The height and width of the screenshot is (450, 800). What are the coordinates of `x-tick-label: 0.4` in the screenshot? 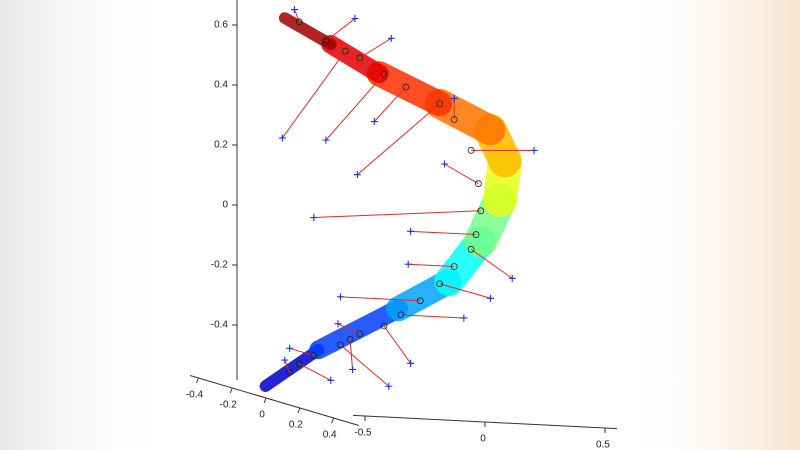 It's located at (330, 435).